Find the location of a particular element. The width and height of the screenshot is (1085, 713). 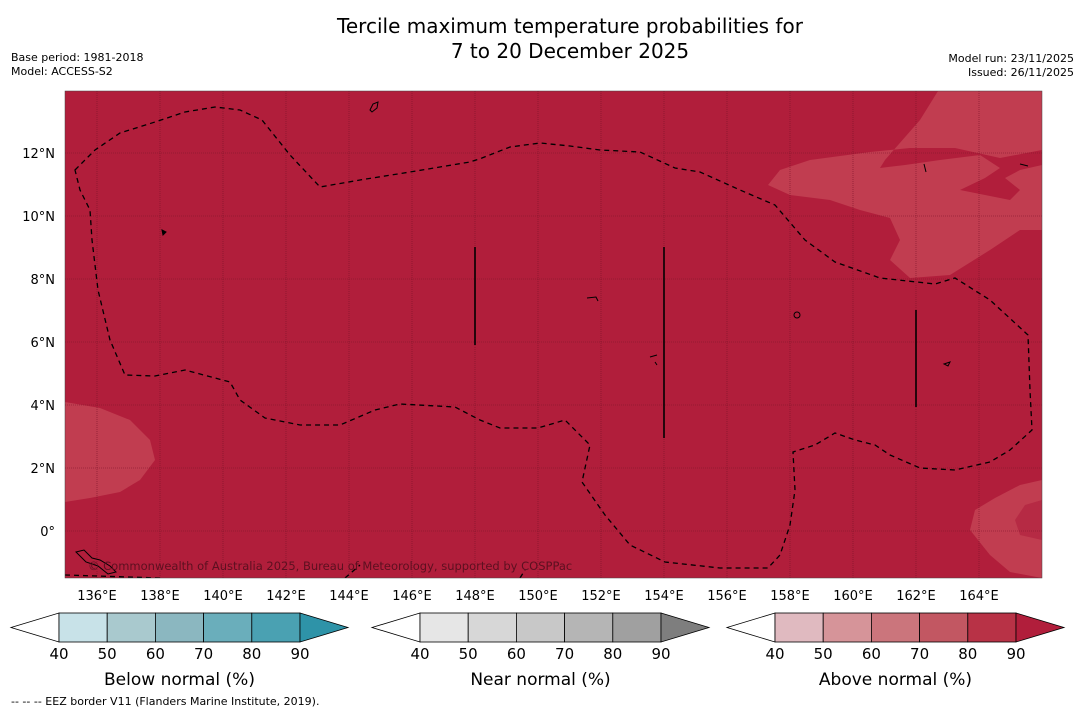

model-run: Model run: 23/11/2025 is located at coordinates (1011, 58).